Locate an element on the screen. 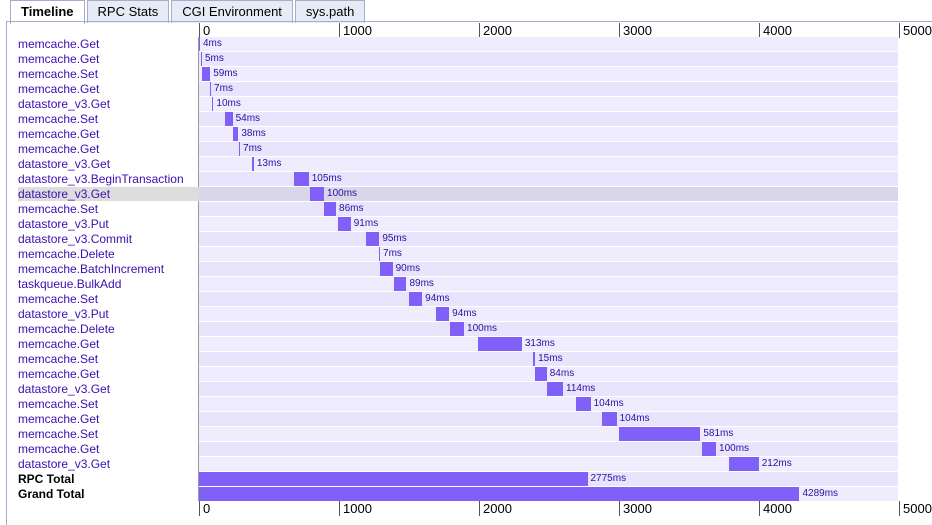 The image size is (932, 525). timeline-track: 7ms is located at coordinates (548, 149).